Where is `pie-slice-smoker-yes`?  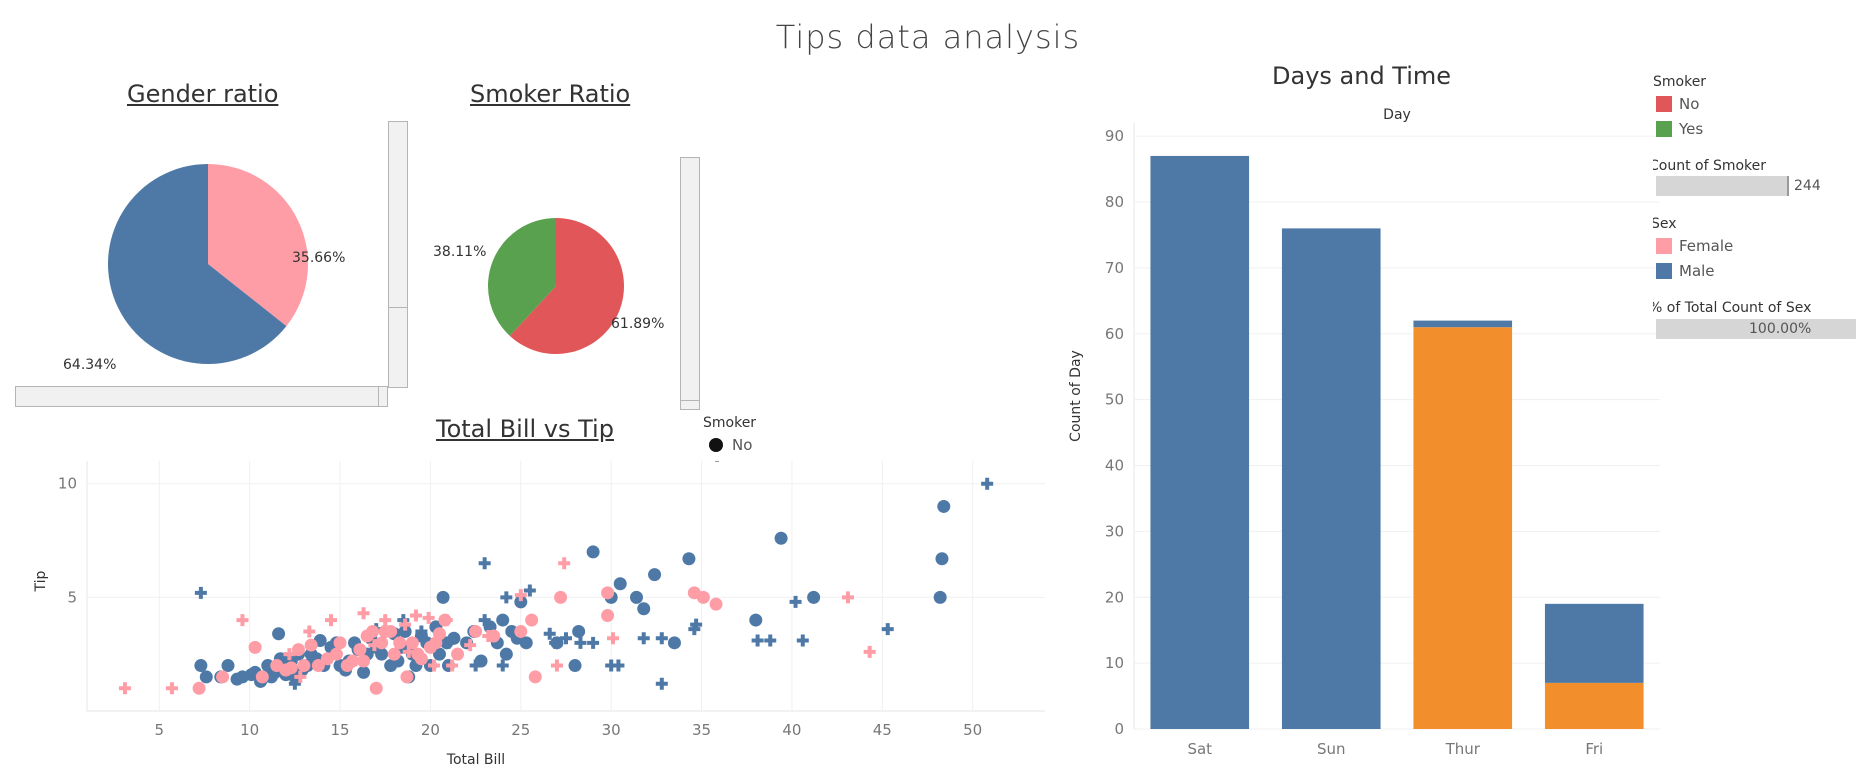
pie-slice-smoker-yes is located at coordinates (522, 277).